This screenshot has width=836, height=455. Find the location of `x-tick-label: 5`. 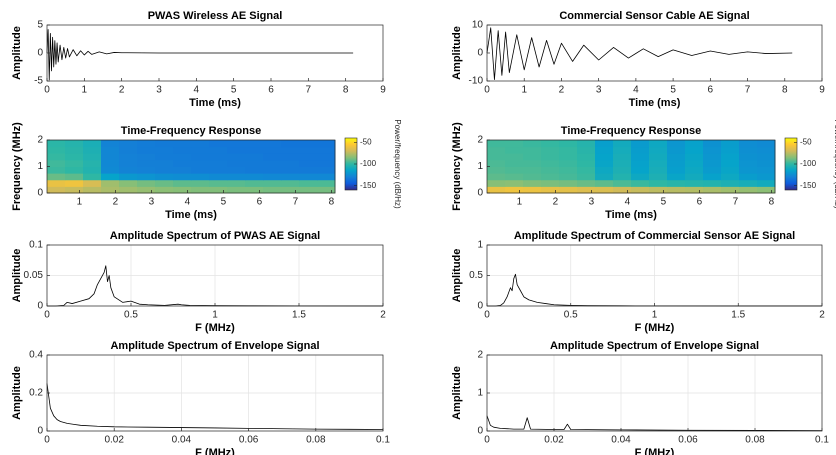

x-tick-label: 5 is located at coordinates (234, 90).